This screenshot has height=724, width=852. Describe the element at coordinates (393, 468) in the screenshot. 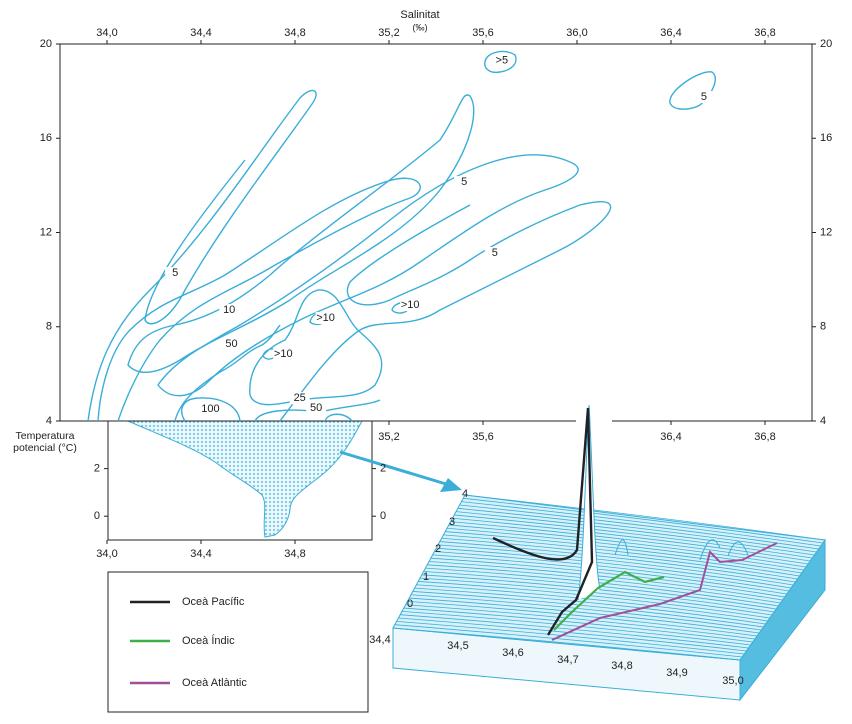

I see `arrow` at that location.